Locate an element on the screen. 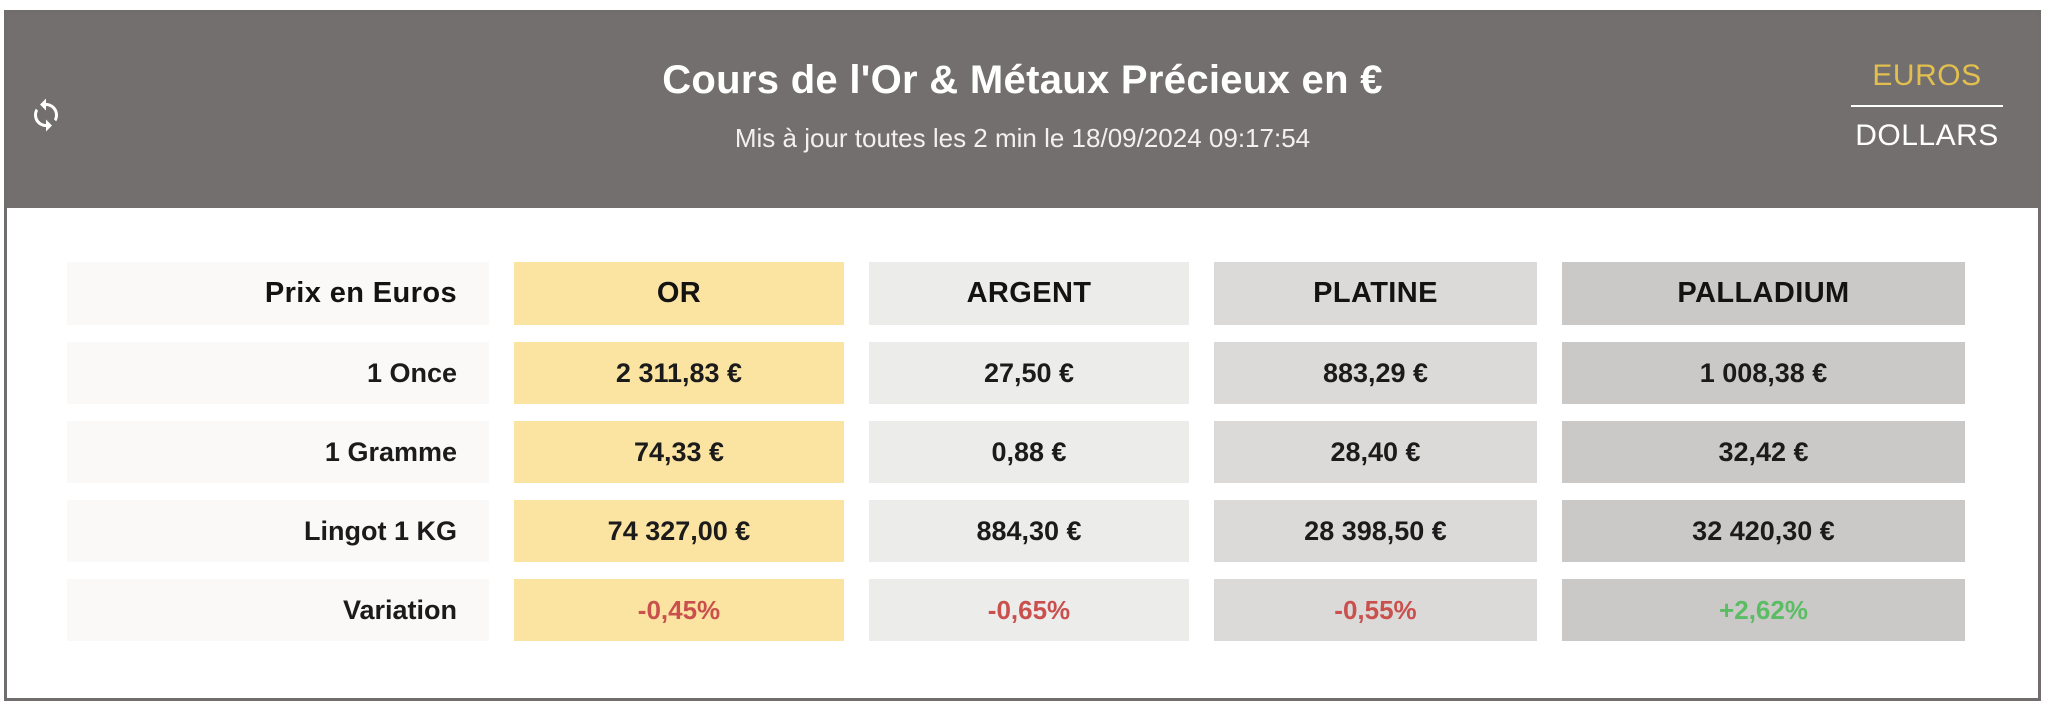 This screenshot has height=708, width=2048. price-platine-gramme: 28,40 € is located at coordinates (1375, 452).